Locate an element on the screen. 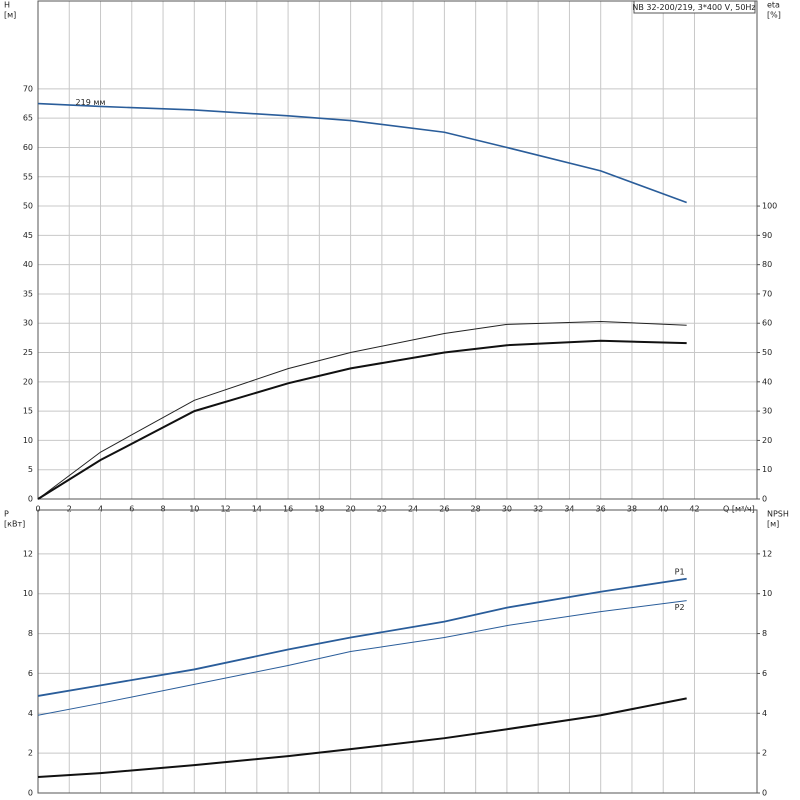 The width and height of the screenshot is (800, 800). y2-axis-unit: [м] is located at coordinates (773, 524).